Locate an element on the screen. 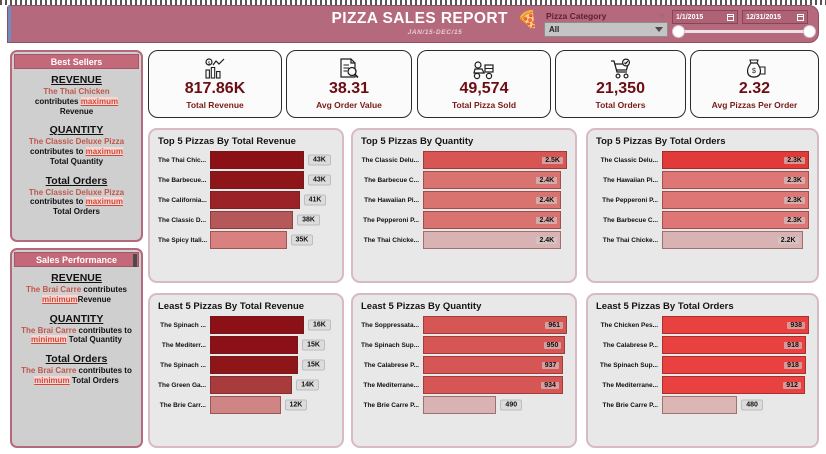 The height and width of the screenshot is (454, 826). bar-track: 35K is located at coordinates (272, 240).